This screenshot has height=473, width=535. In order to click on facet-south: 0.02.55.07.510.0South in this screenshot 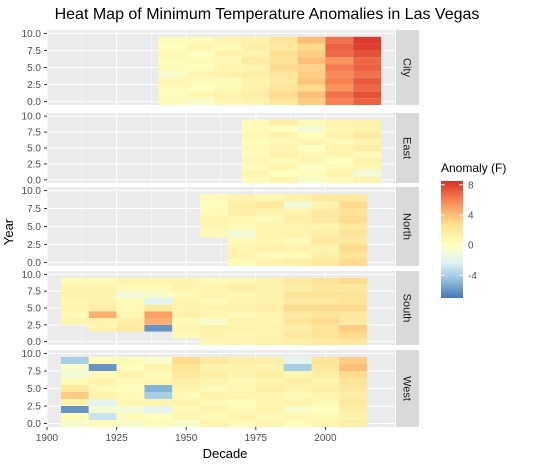, I will do `click(220, 309)`.